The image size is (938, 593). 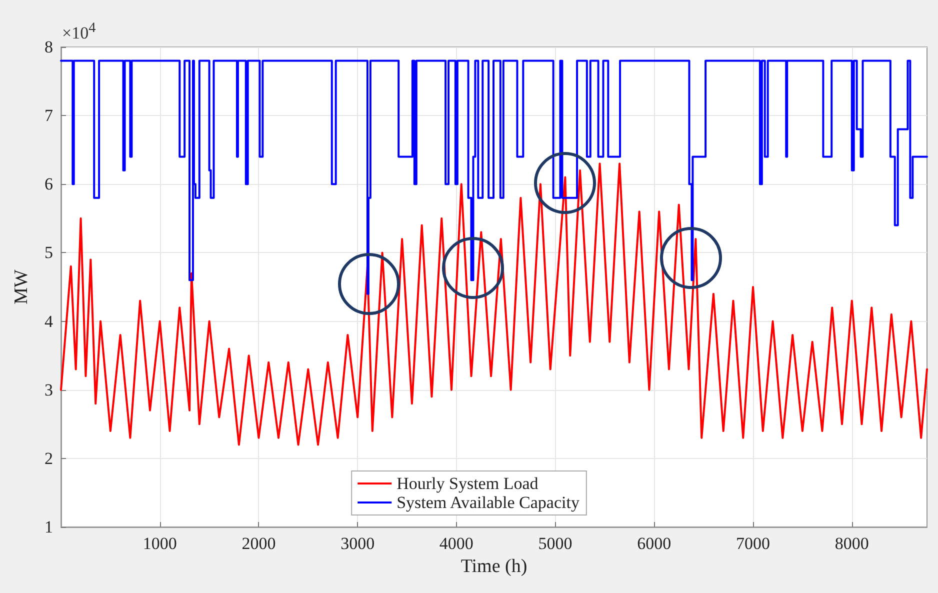 What do you see at coordinates (654, 543) in the screenshot?
I see `x-tick-label: 6000` at bounding box center [654, 543].